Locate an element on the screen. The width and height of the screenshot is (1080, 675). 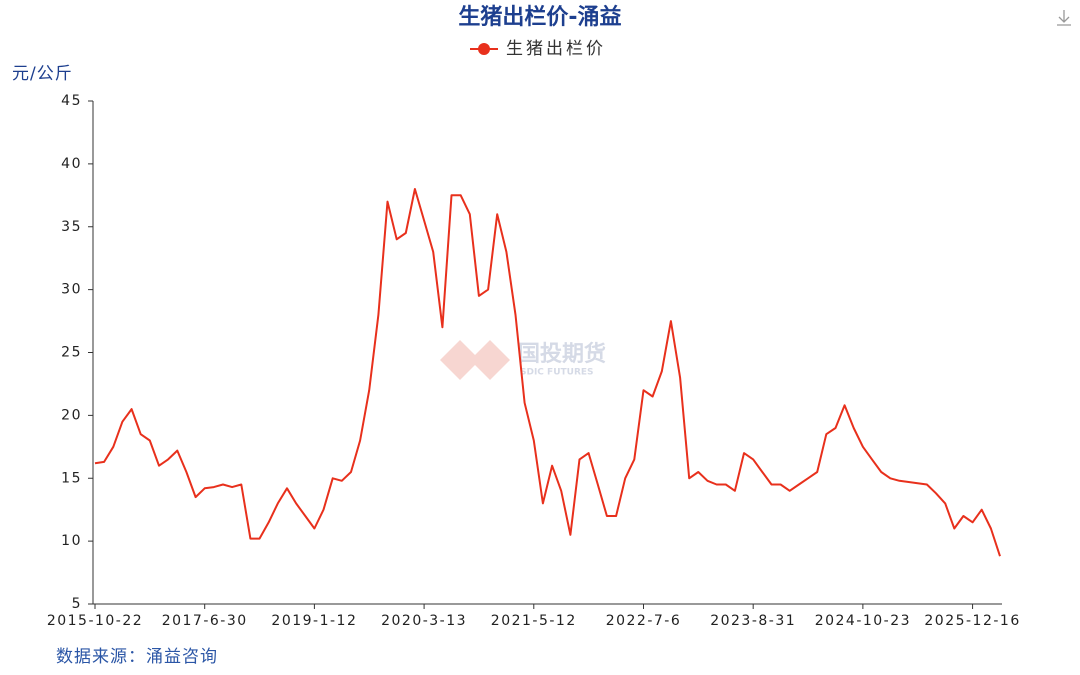
legend-marker is located at coordinates (484, 49).